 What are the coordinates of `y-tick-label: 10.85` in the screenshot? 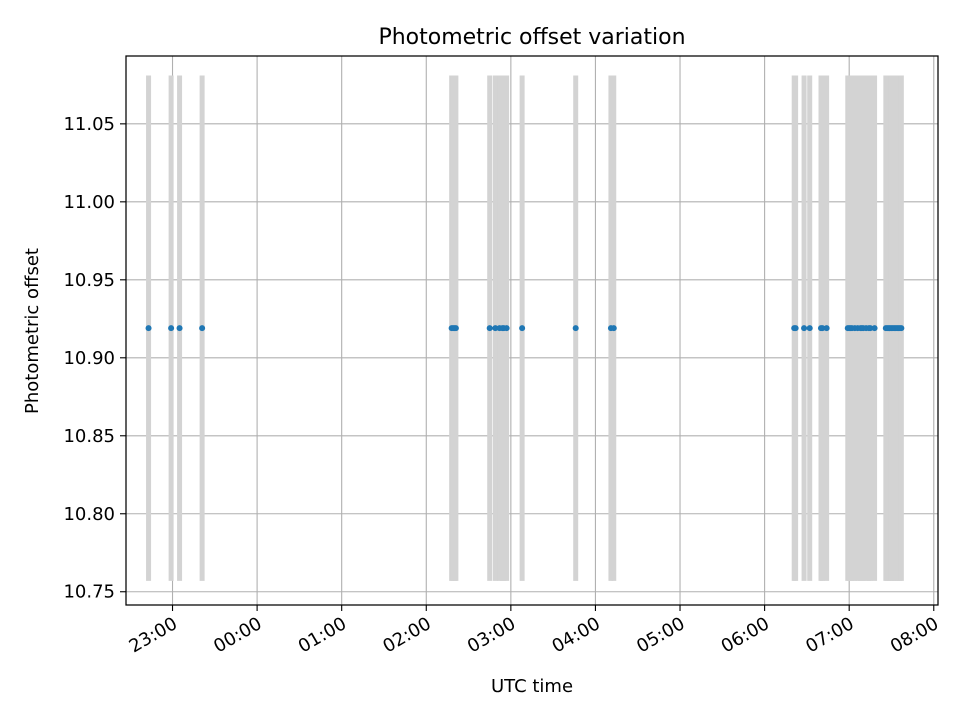 It's located at (89, 436).